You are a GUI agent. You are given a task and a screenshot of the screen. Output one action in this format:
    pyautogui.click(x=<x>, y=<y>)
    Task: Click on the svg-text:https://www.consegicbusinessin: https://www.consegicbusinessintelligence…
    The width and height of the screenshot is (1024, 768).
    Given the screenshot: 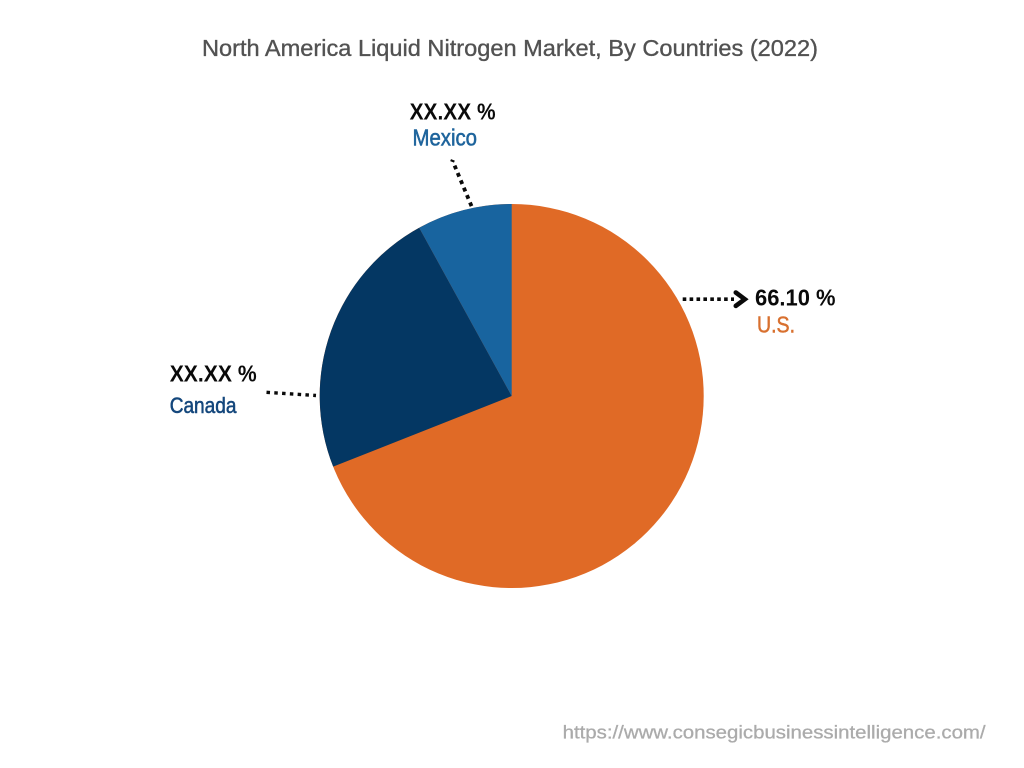 What is the action you would take?
    pyautogui.click(x=775, y=731)
    